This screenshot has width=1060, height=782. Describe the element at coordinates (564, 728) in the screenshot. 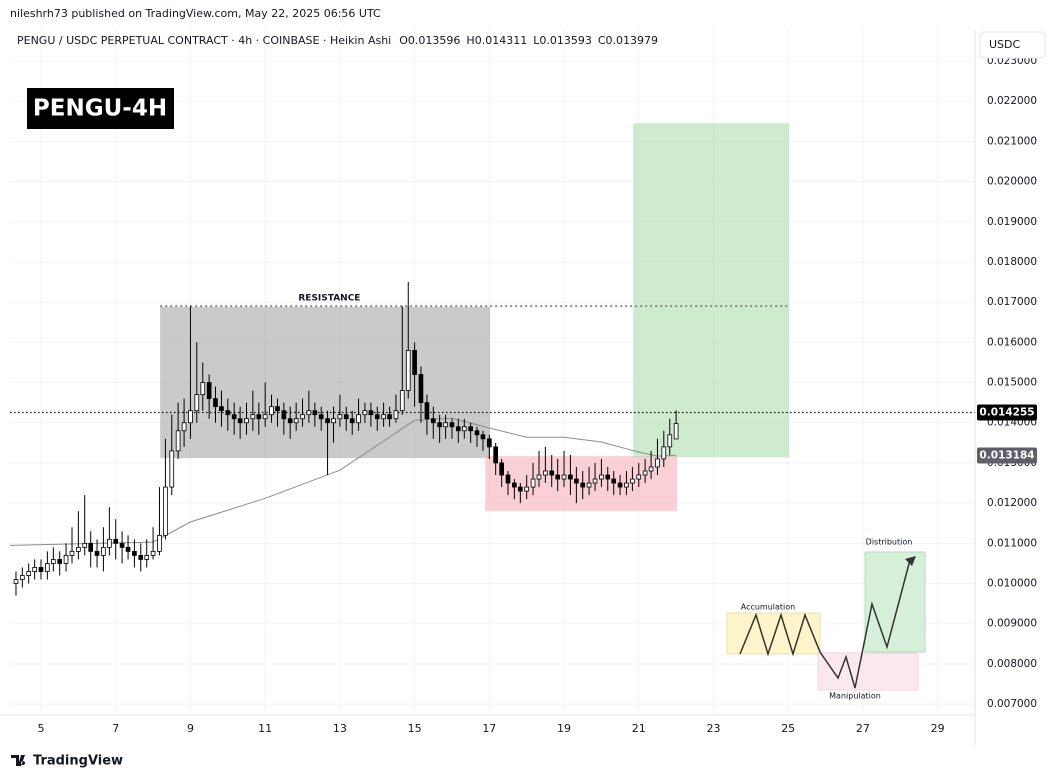

I see `x-tick-label: 19` at that location.